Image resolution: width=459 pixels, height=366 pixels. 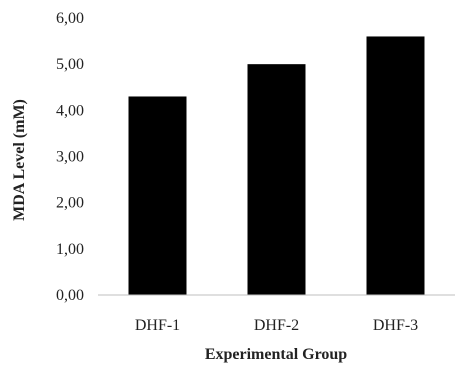 I want to click on x-tick-label: DHF-1, so click(x=157, y=325).